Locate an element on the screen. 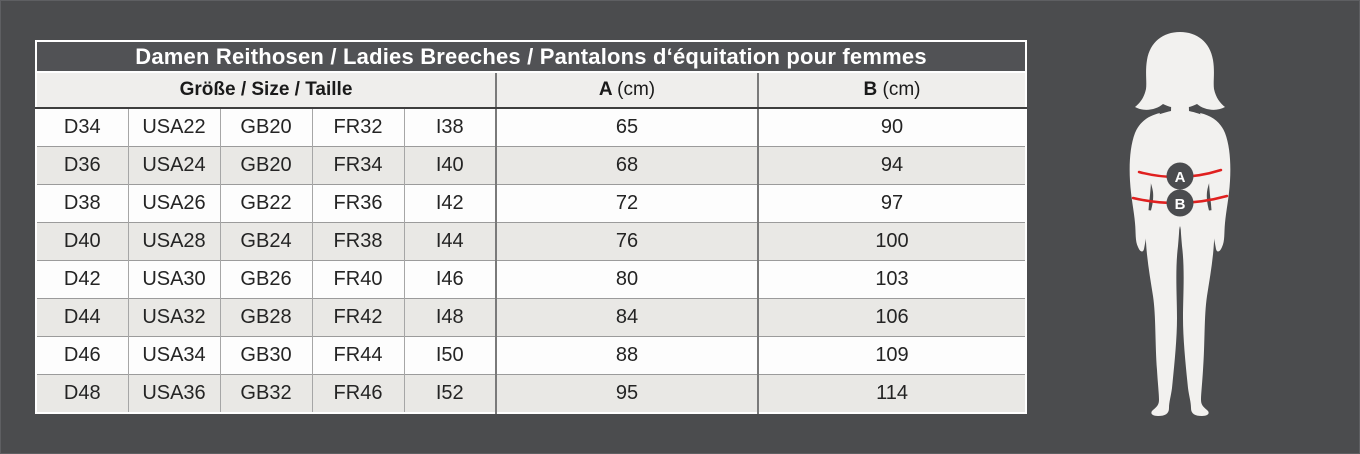 The image size is (1360, 454). measure-a-cell: 68 is located at coordinates (626, 165).